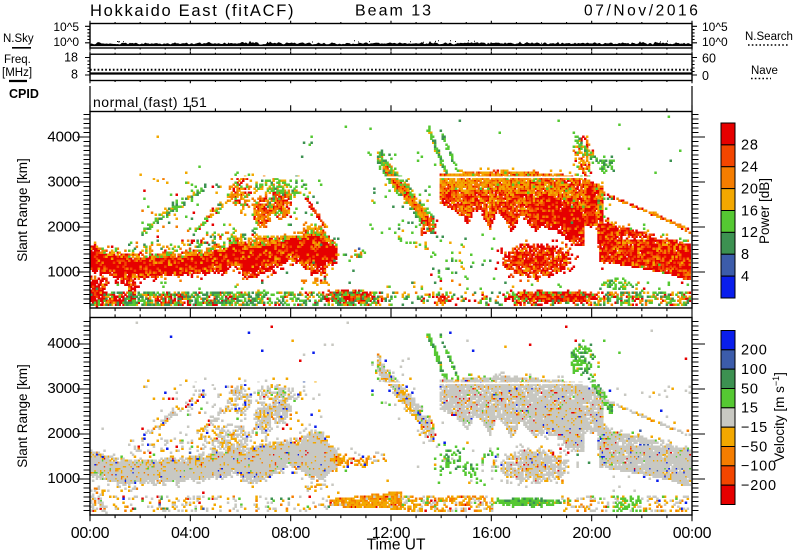 This screenshot has width=800, height=554. I want to click on svg-text: 24, so click(750, 168).